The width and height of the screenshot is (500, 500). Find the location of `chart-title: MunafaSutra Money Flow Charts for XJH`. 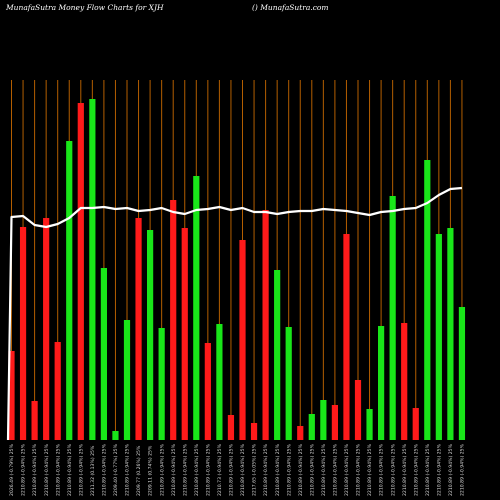

chart-title: MunafaSutra Money Flow Charts for XJH is located at coordinates (84, 7).